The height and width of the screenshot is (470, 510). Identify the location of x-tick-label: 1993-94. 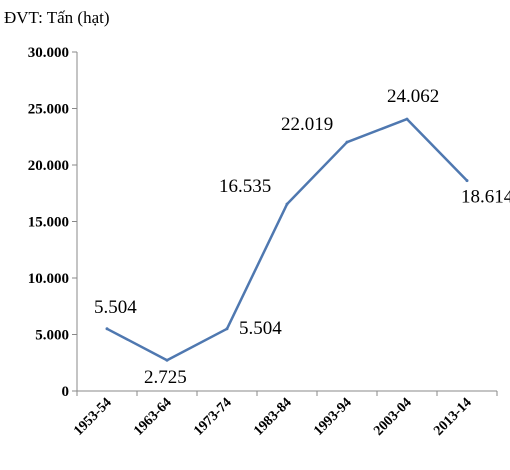
(333, 417).